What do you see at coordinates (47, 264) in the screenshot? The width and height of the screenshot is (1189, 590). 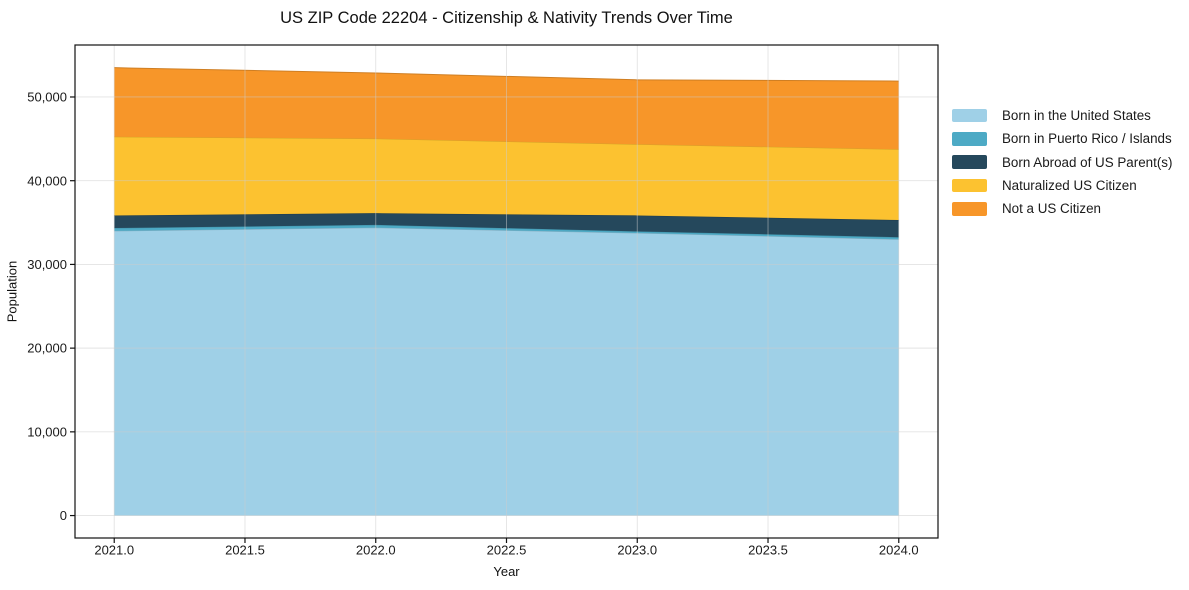 I see `y-tick-label: 30,000` at bounding box center [47, 264].